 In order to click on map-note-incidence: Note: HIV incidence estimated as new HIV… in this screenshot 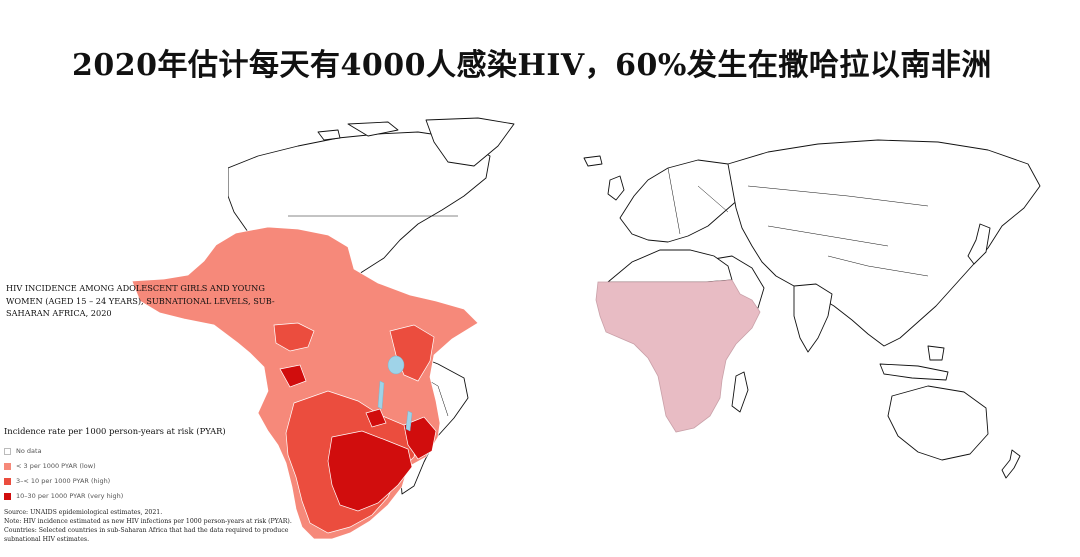, I will do `click(148, 521)`.